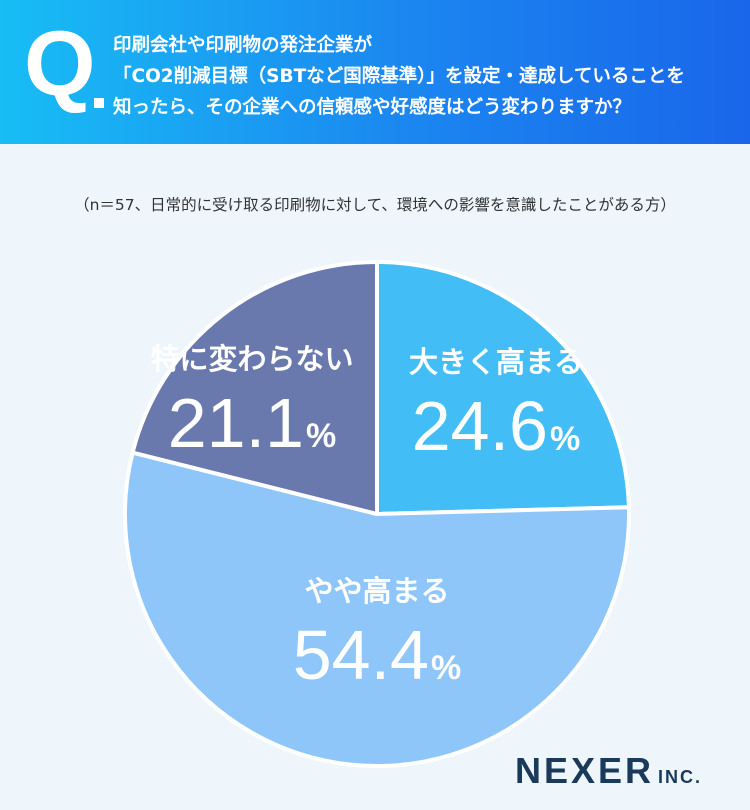 The image size is (750, 810). What do you see at coordinates (377, 655) in the screenshot?
I see `slice-value-label: 54.4%` at bounding box center [377, 655].